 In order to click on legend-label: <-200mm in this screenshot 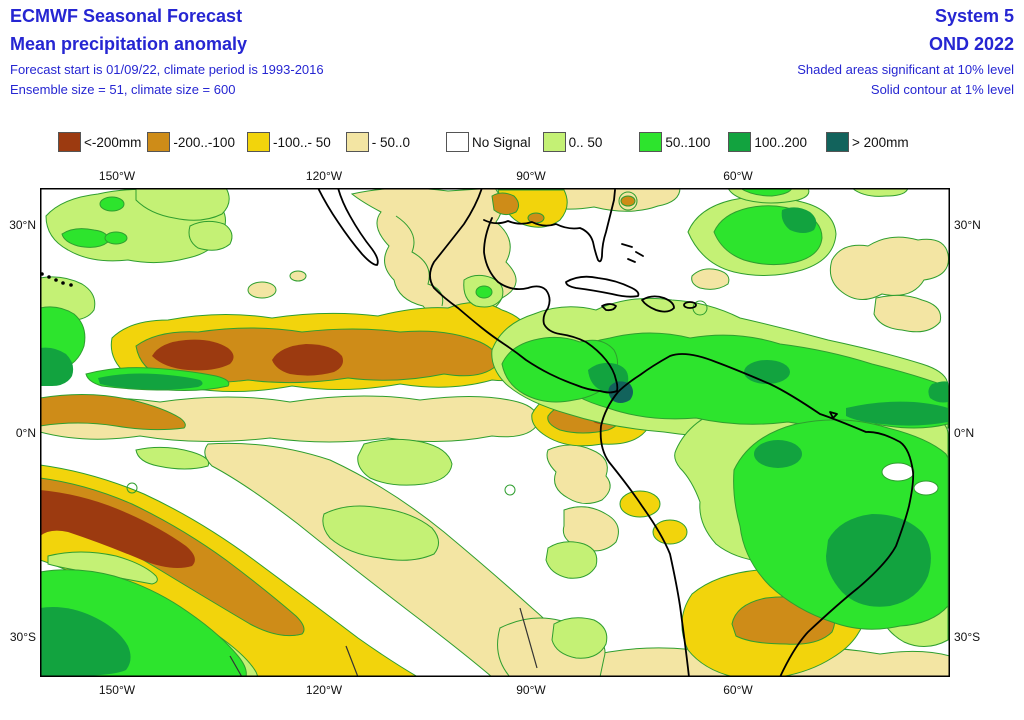, I will do `click(113, 142)`.